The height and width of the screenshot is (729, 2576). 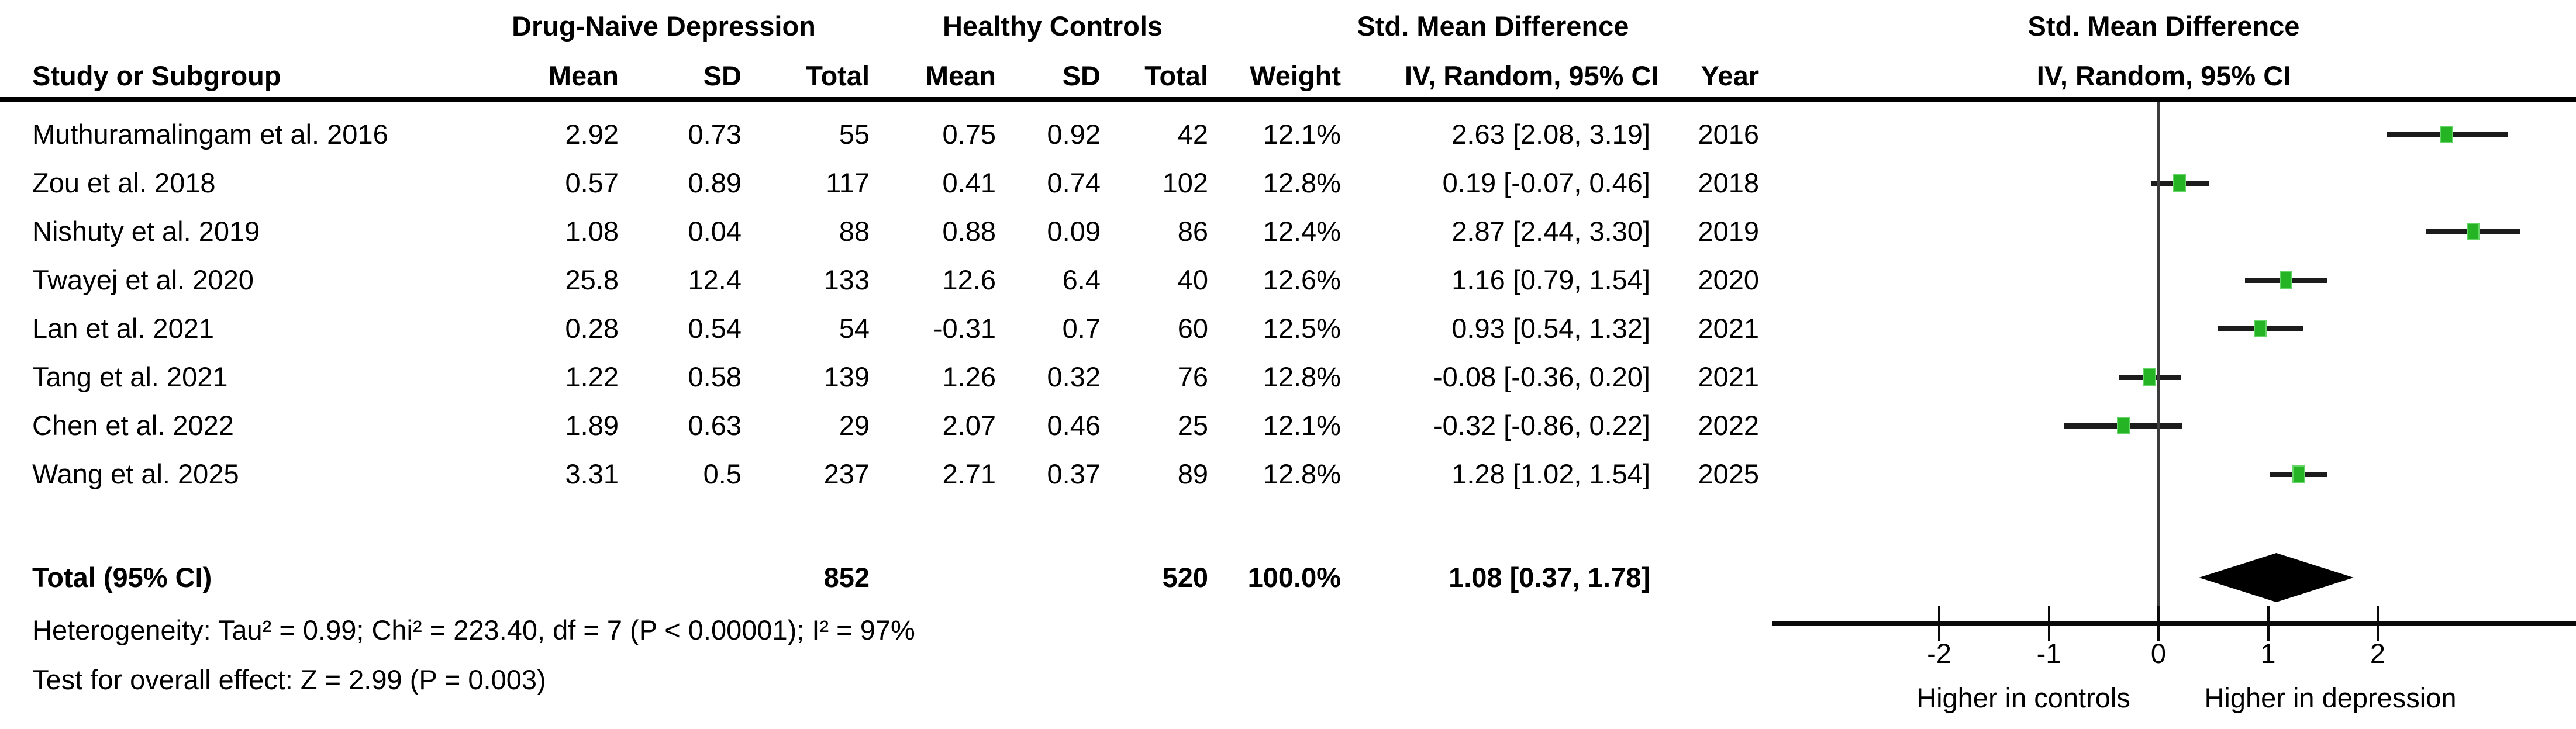 What do you see at coordinates (715, 279) in the screenshot?
I see `sd1-value: 12.4` at bounding box center [715, 279].